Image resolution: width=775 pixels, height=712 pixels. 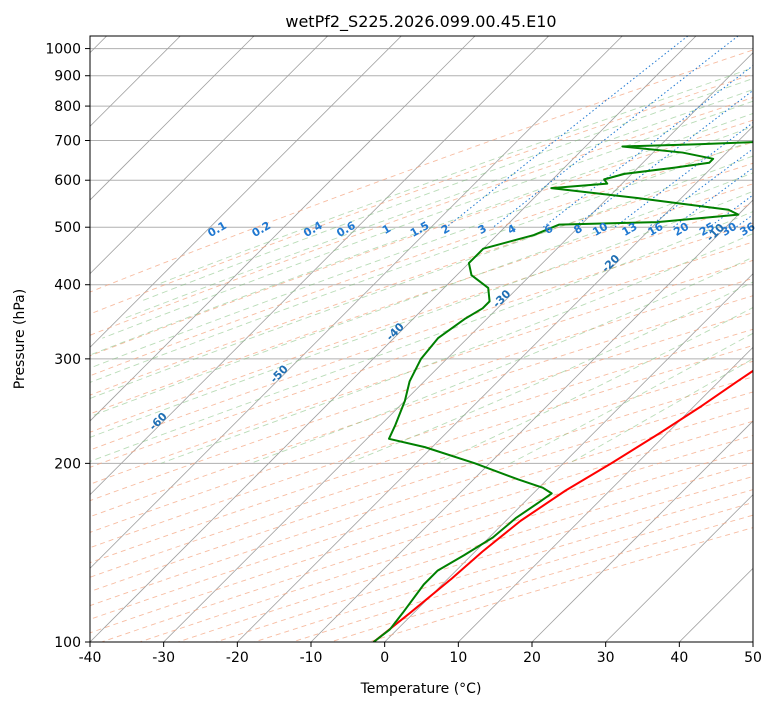 I want to click on x-tick-label: 20, so click(x=532, y=658).